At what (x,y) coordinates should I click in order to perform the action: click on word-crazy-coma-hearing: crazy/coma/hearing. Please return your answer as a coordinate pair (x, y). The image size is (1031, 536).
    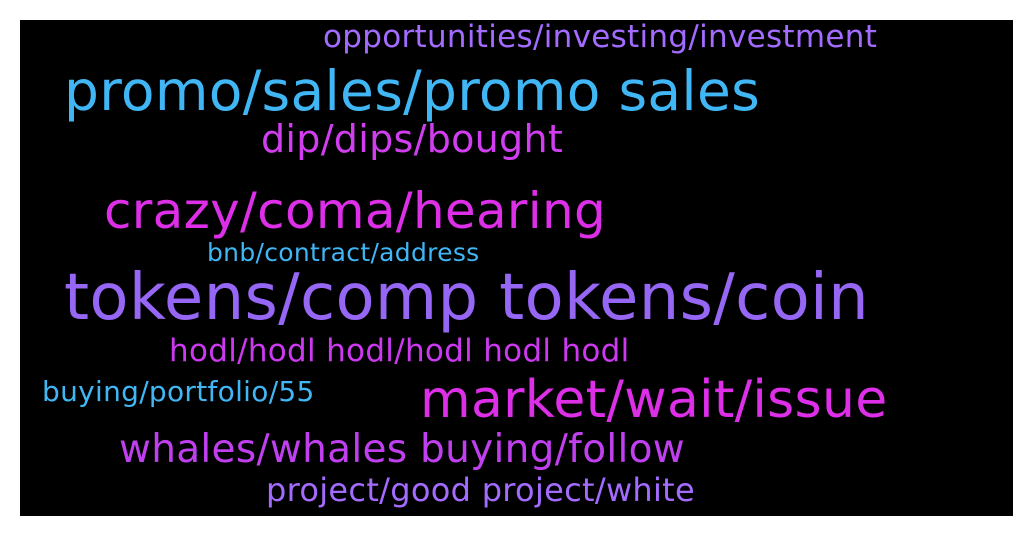
    Looking at the image, I should click on (355, 211).